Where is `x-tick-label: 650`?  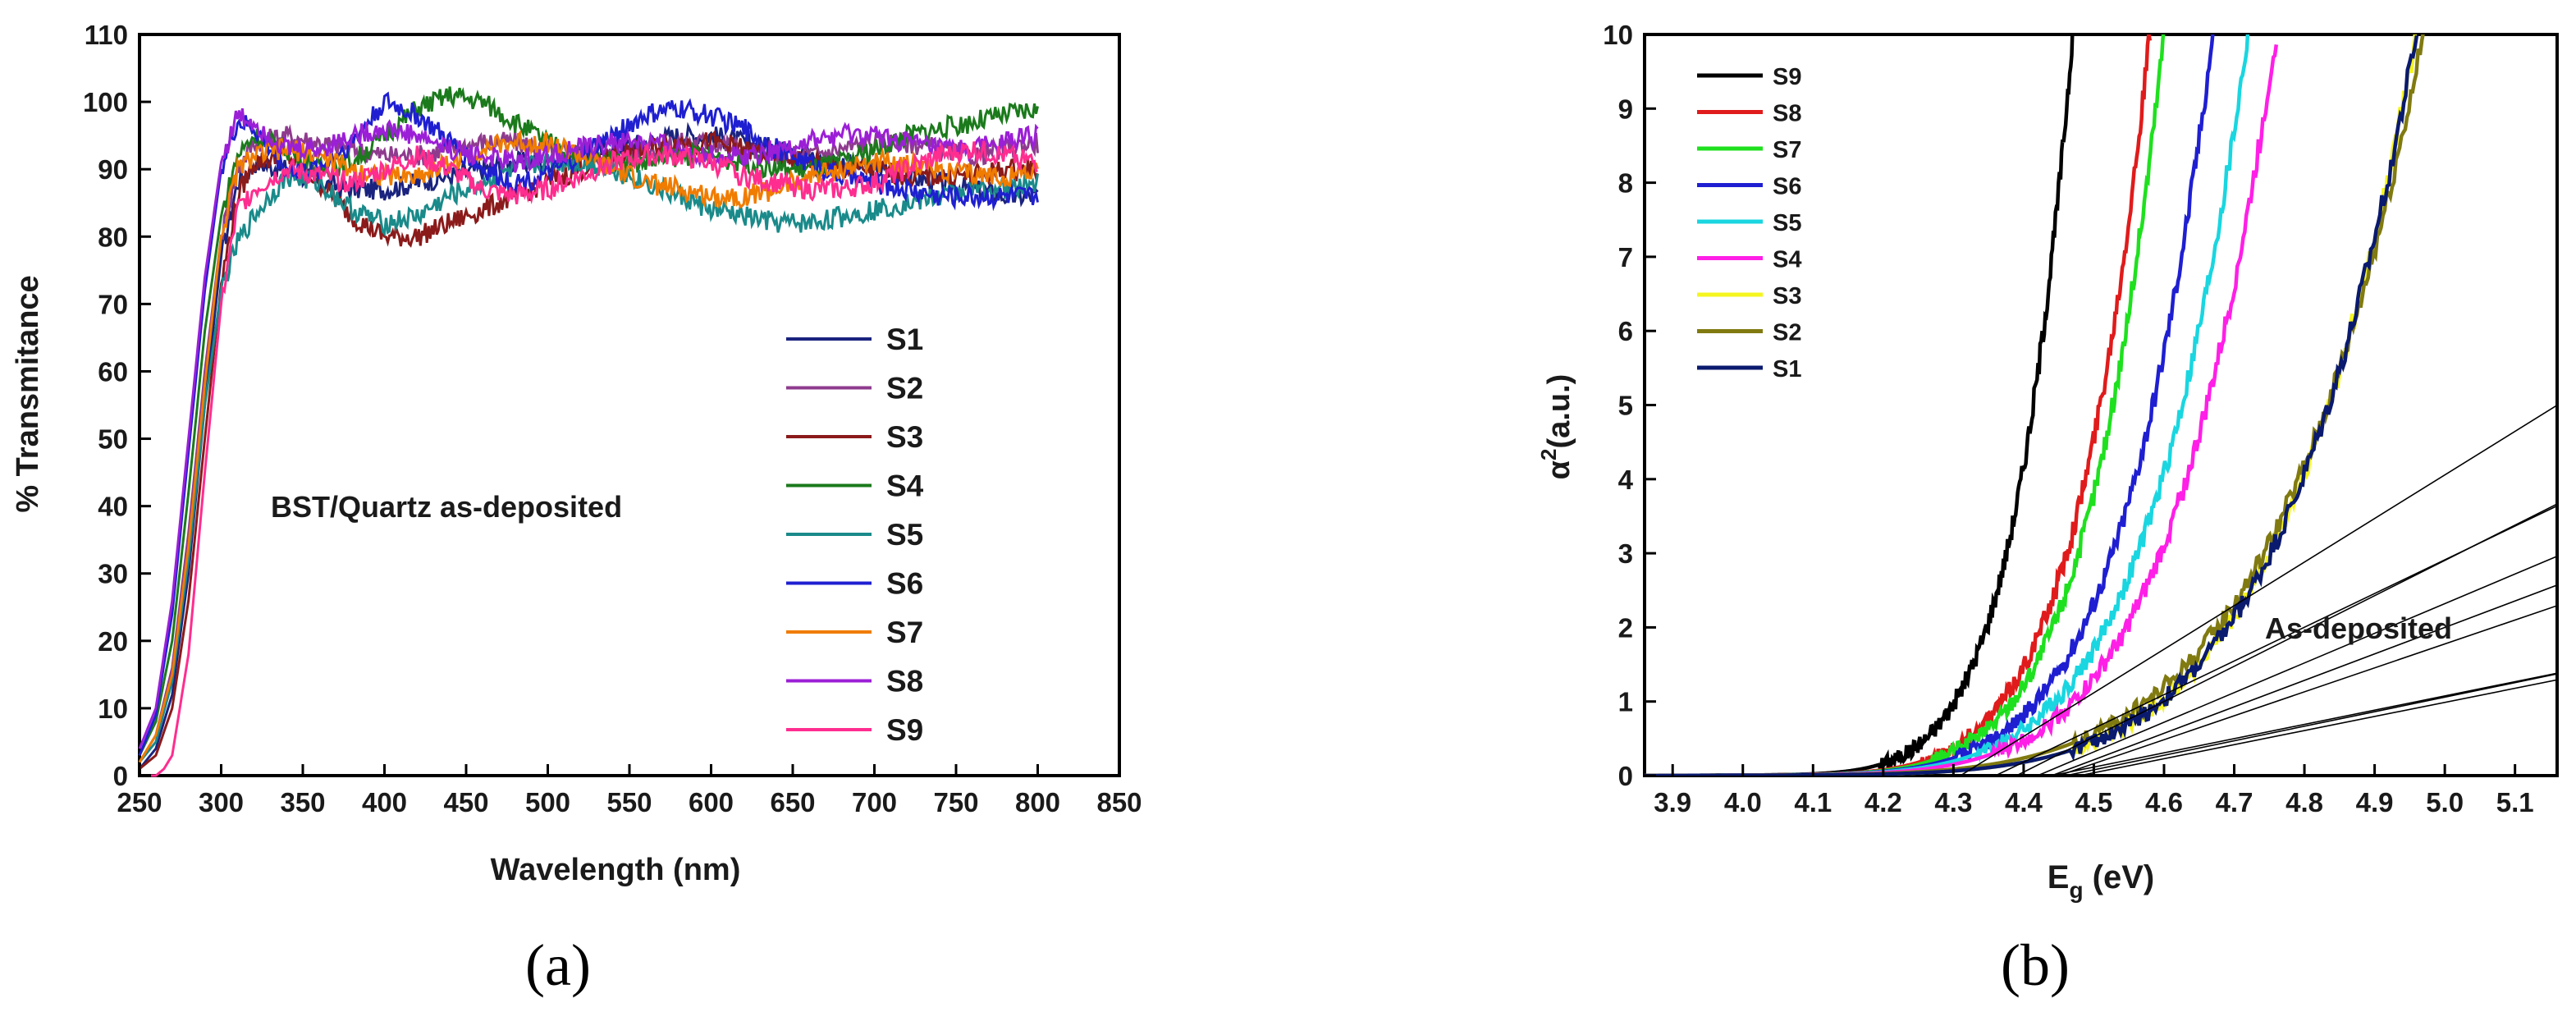
x-tick-label: 650 is located at coordinates (792, 802).